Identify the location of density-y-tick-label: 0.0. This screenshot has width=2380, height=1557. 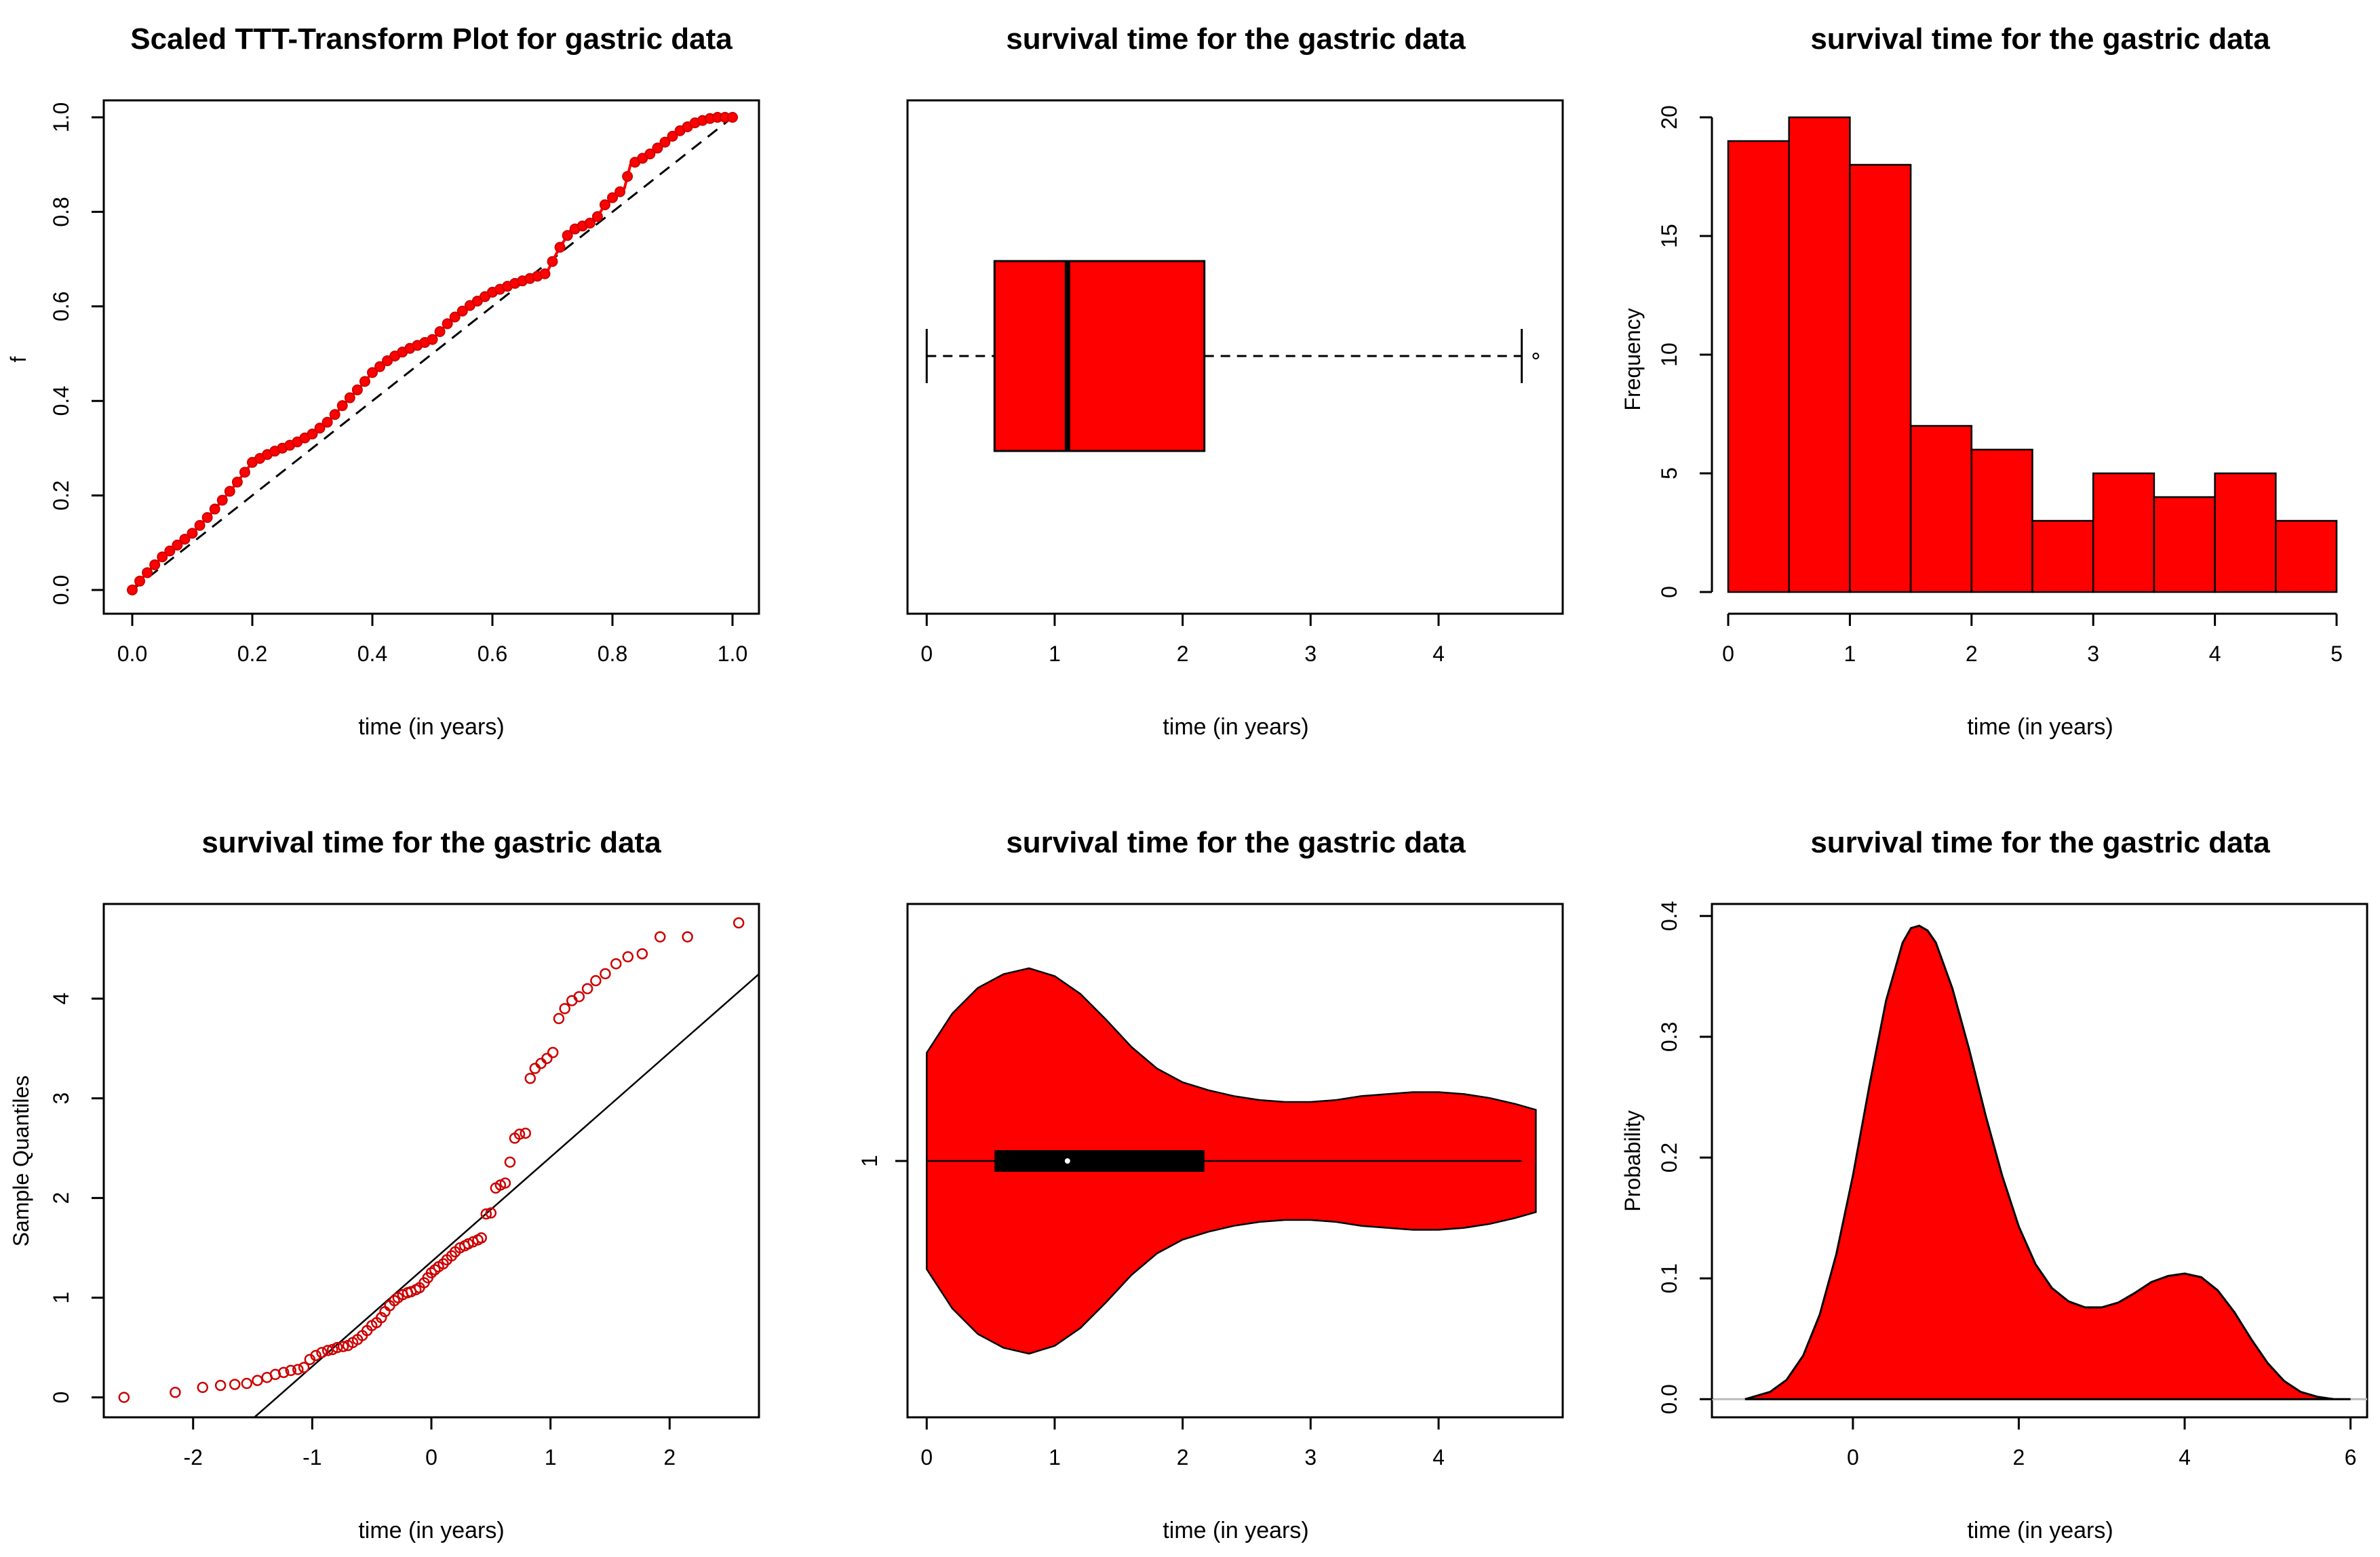
(1669, 1399).